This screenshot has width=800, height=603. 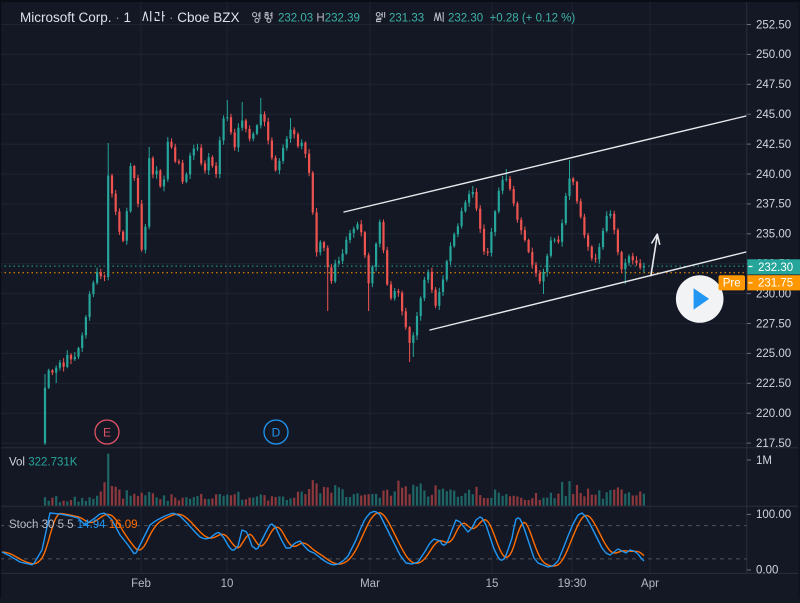 I want to click on svg-text: 227.50, so click(x=773, y=324).